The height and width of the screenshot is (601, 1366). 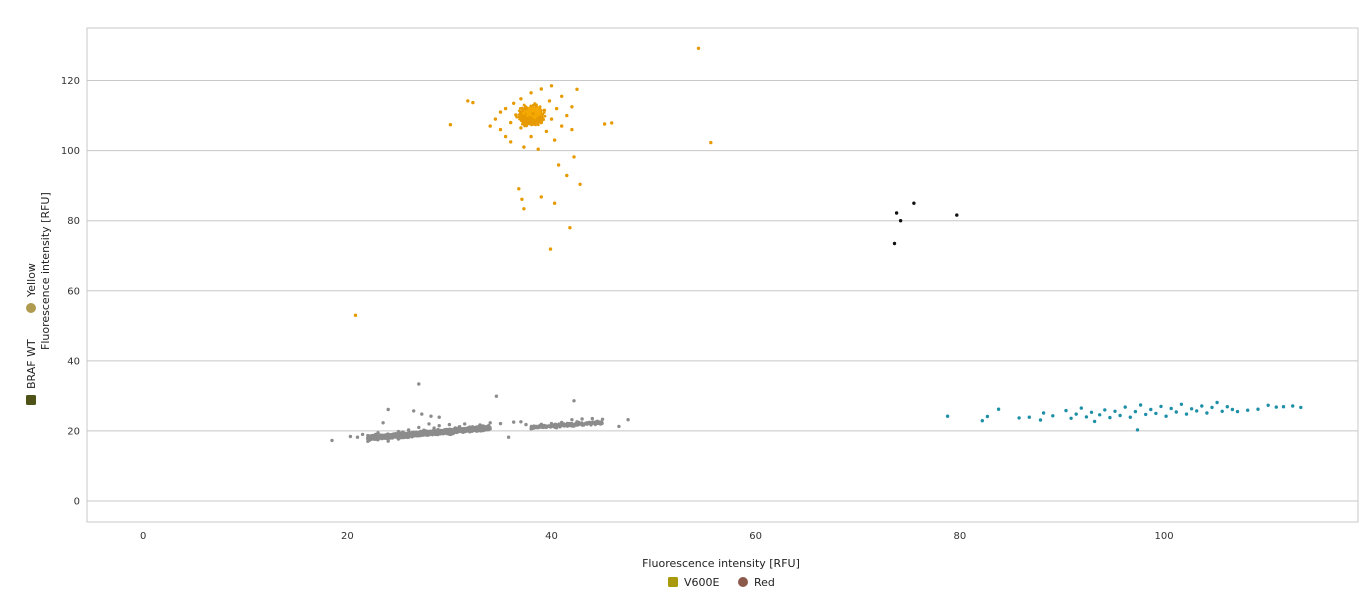 I want to click on x-tick-label: 20, so click(x=347, y=536).